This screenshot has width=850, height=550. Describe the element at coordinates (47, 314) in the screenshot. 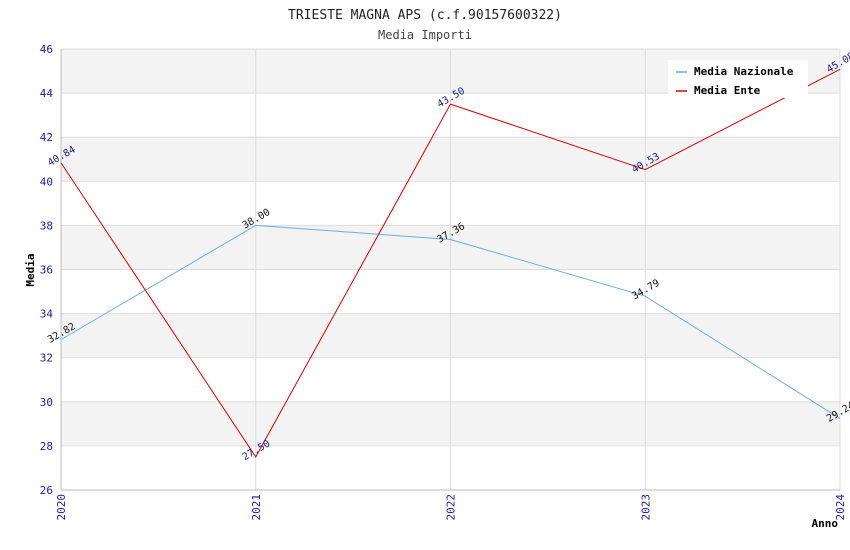

I see `y-tick-label: 34` at that location.